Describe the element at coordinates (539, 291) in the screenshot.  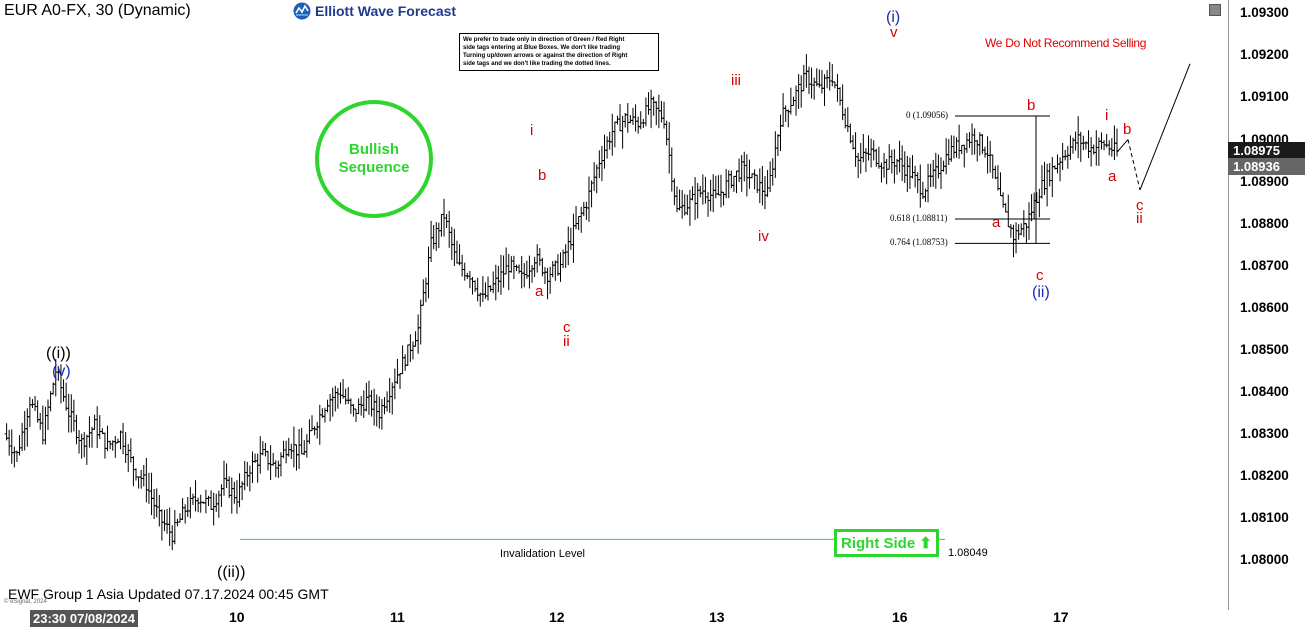
I see `wave-label: a` at that location.